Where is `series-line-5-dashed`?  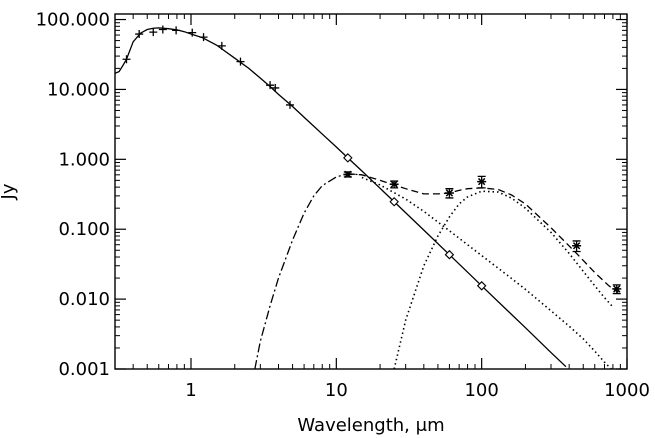
series-line-5-dashed is located at coordinates (483, 233).